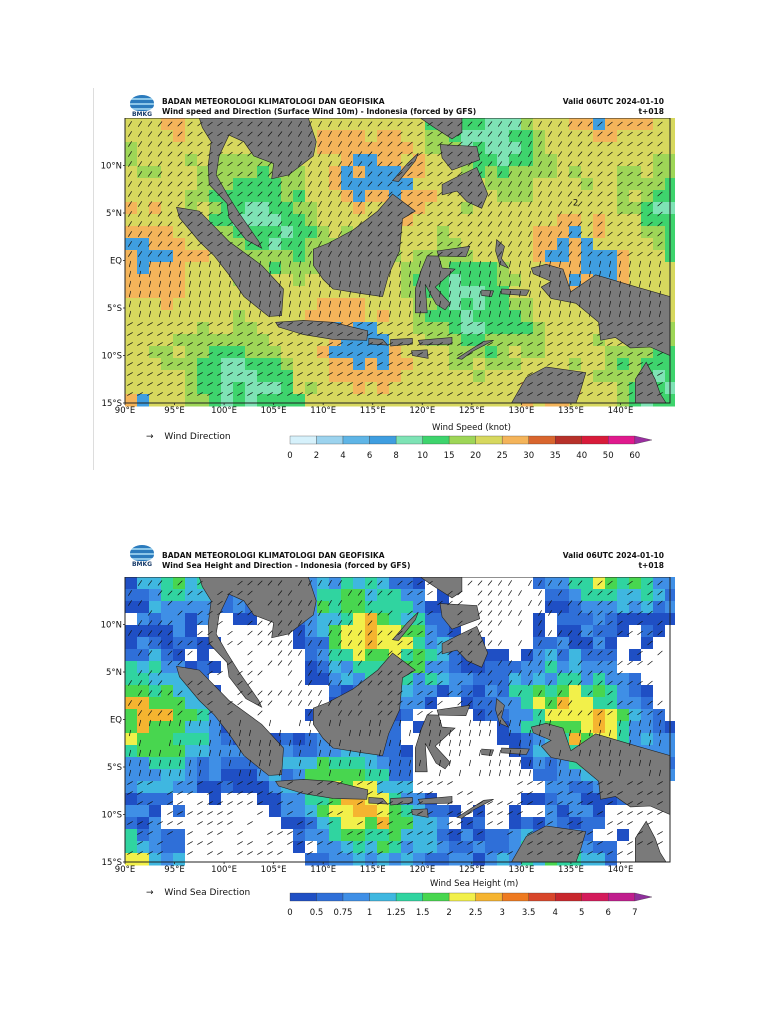 This screenshot has height=1024, width=768. I want to click on colorbar-tick-label: 10, so click(422, 456).